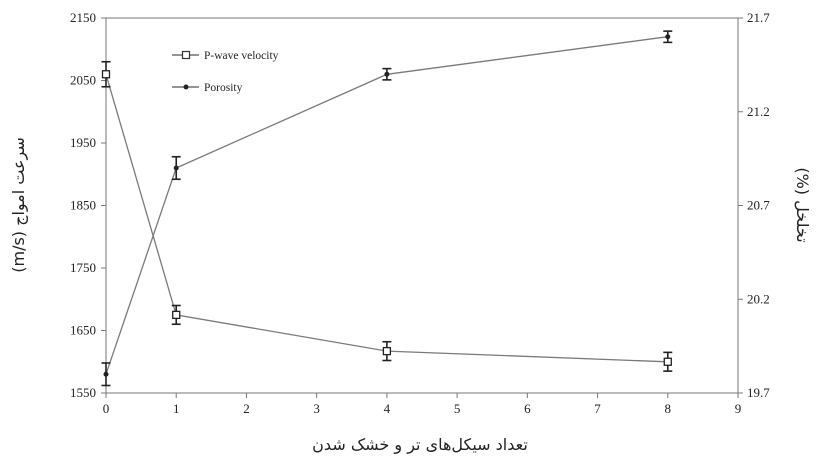 Image resolution: width=821 pixels, height=461 pixels. I want to click on x-tick-label: 6, so click(527, 408).